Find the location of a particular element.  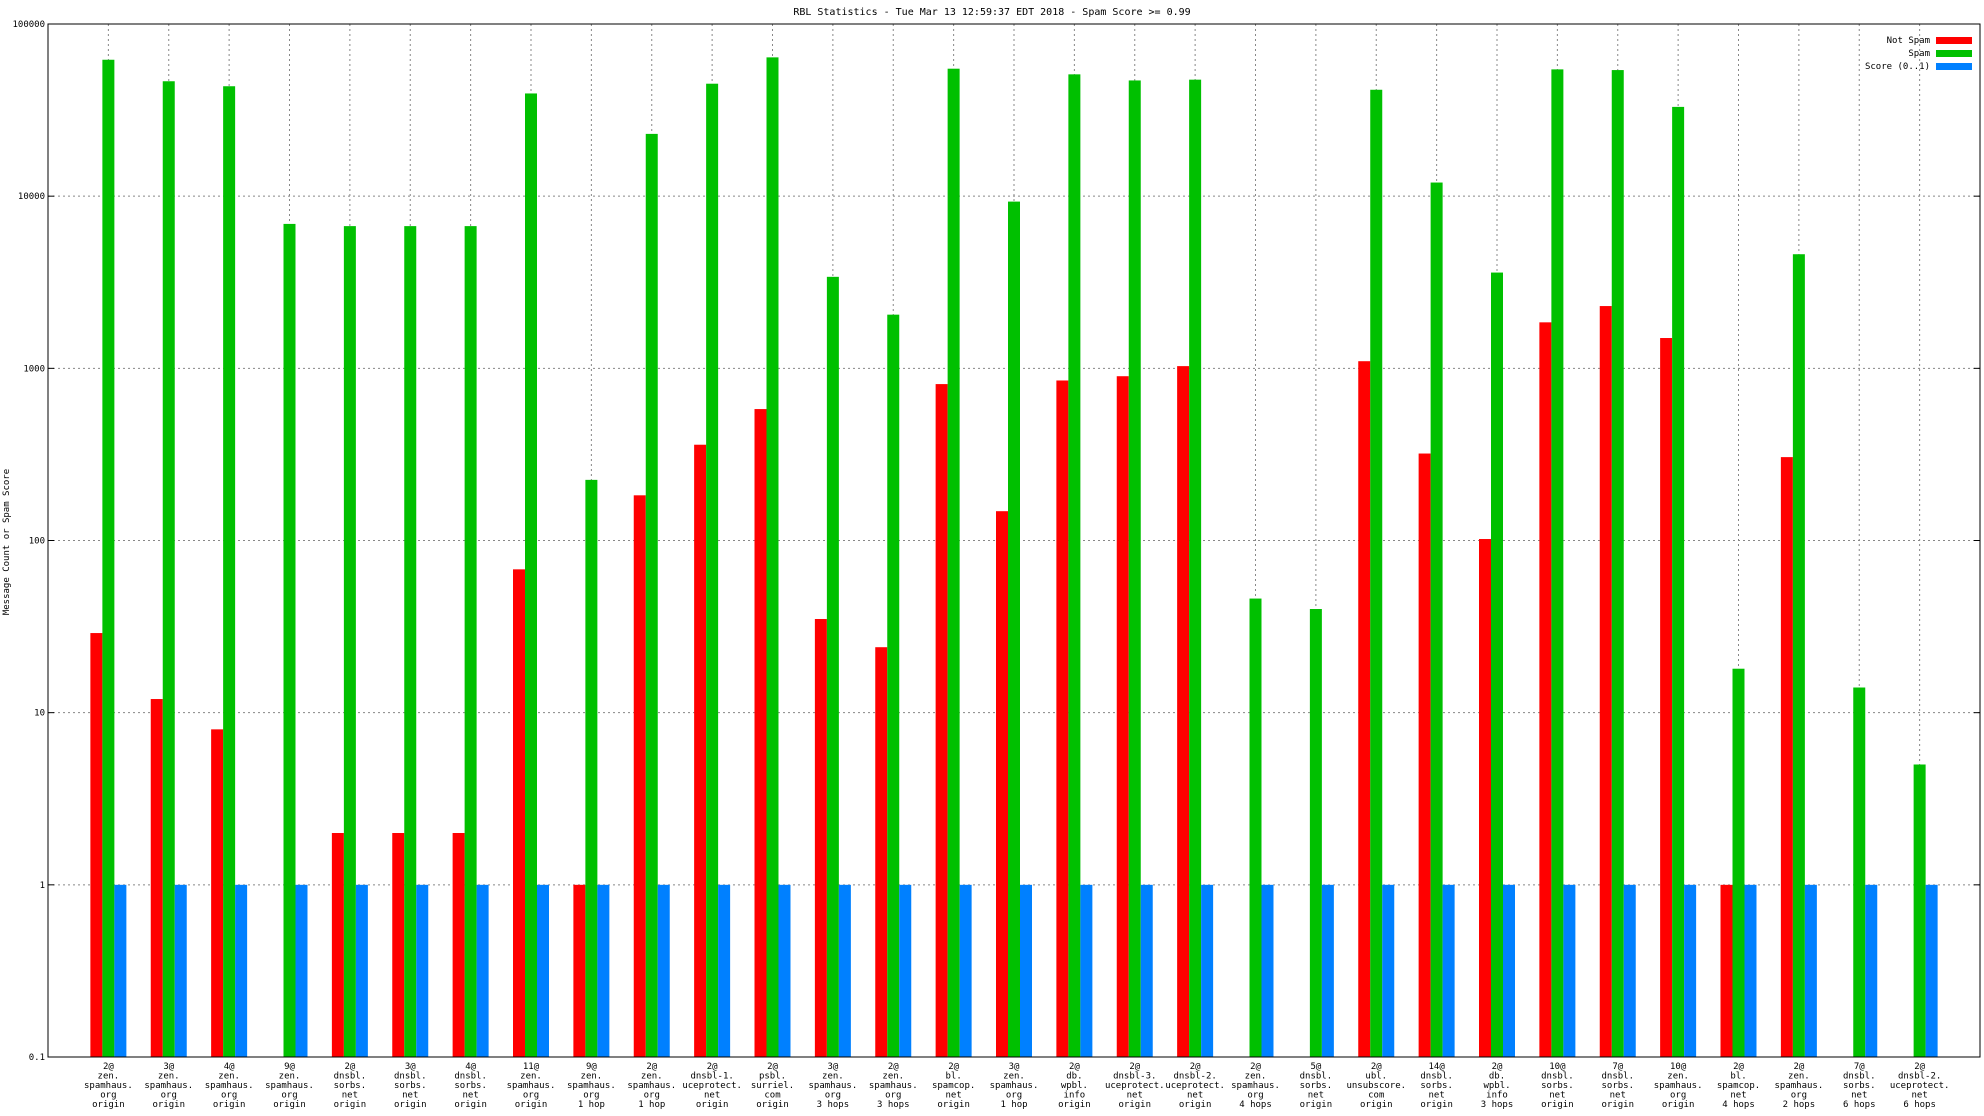

y-tick-label: 100 is located at coordinates (37, 542).